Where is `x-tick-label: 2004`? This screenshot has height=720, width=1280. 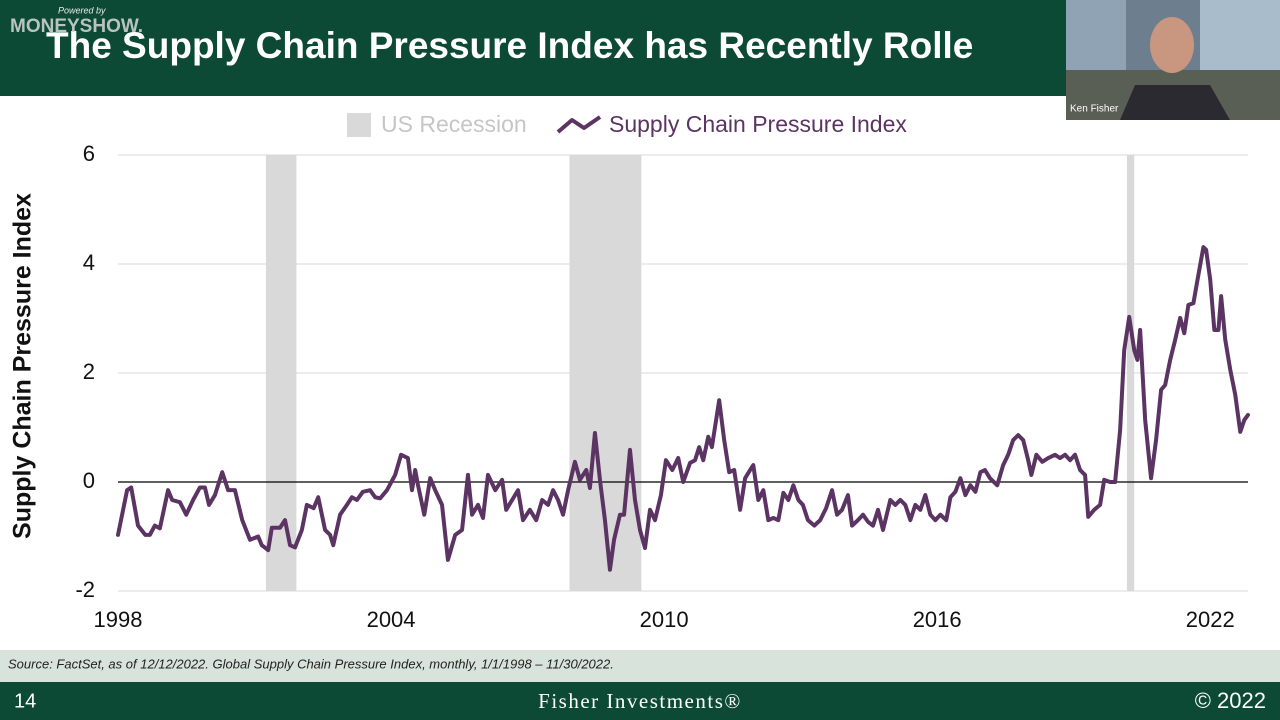 x-tick-label: 2004 is located at coordinates (391, 619).